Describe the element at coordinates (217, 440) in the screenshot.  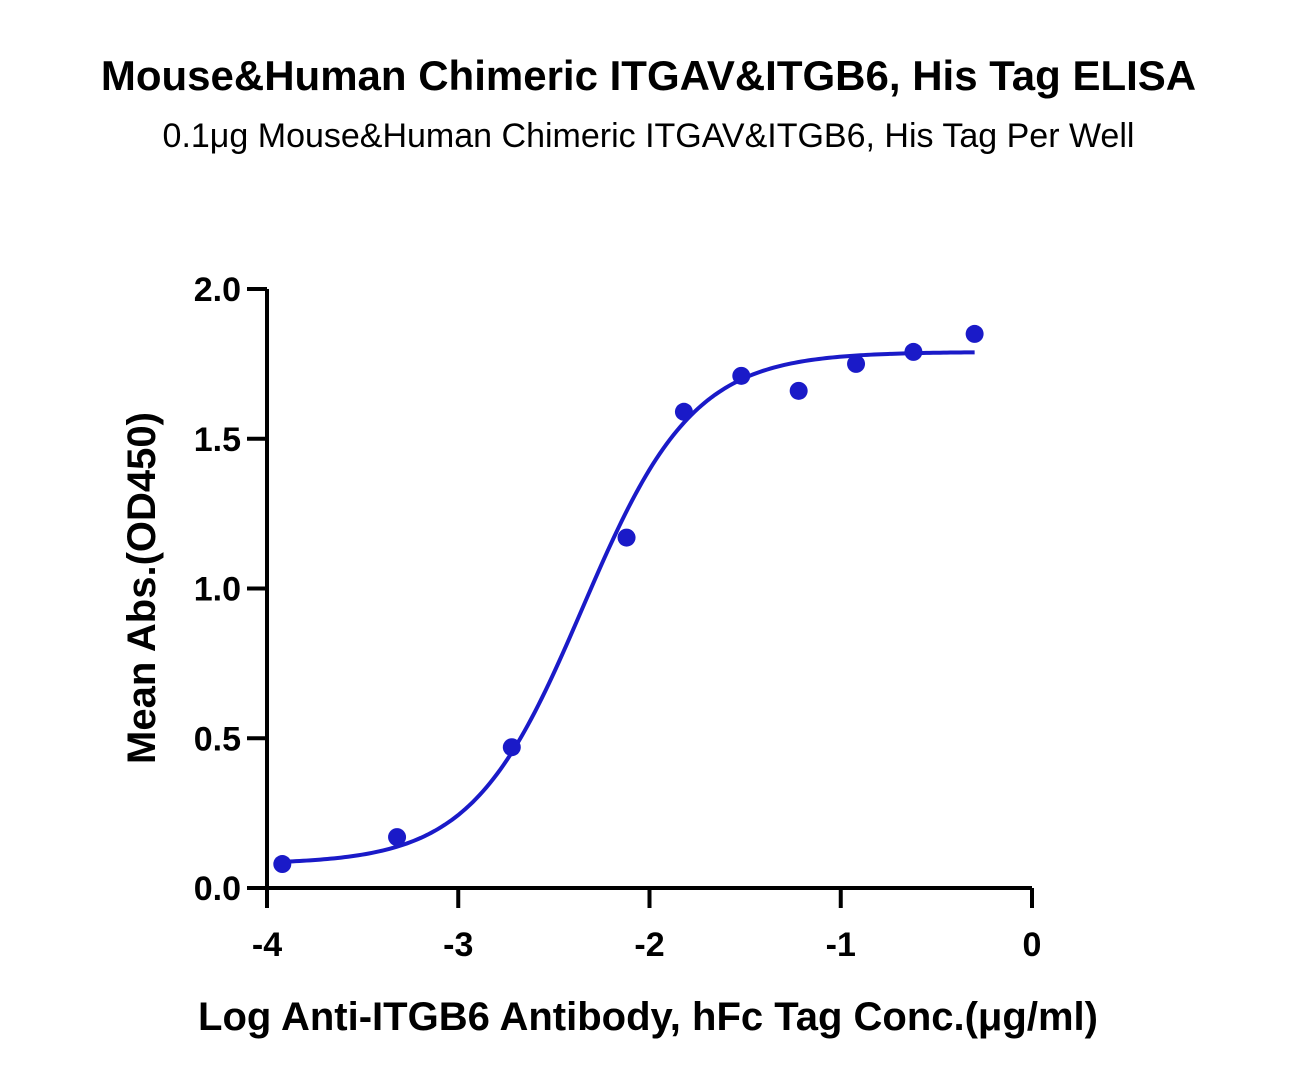
I see `y-tick-label: 1.5` at that location.